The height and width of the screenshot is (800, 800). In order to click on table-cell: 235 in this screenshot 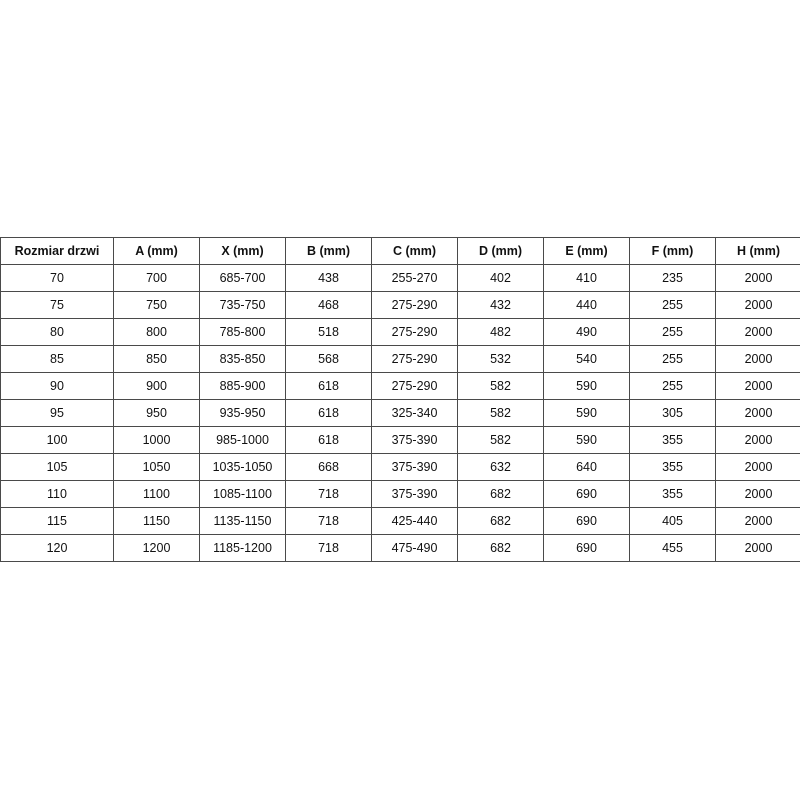, I will do `click(672, 278)`.